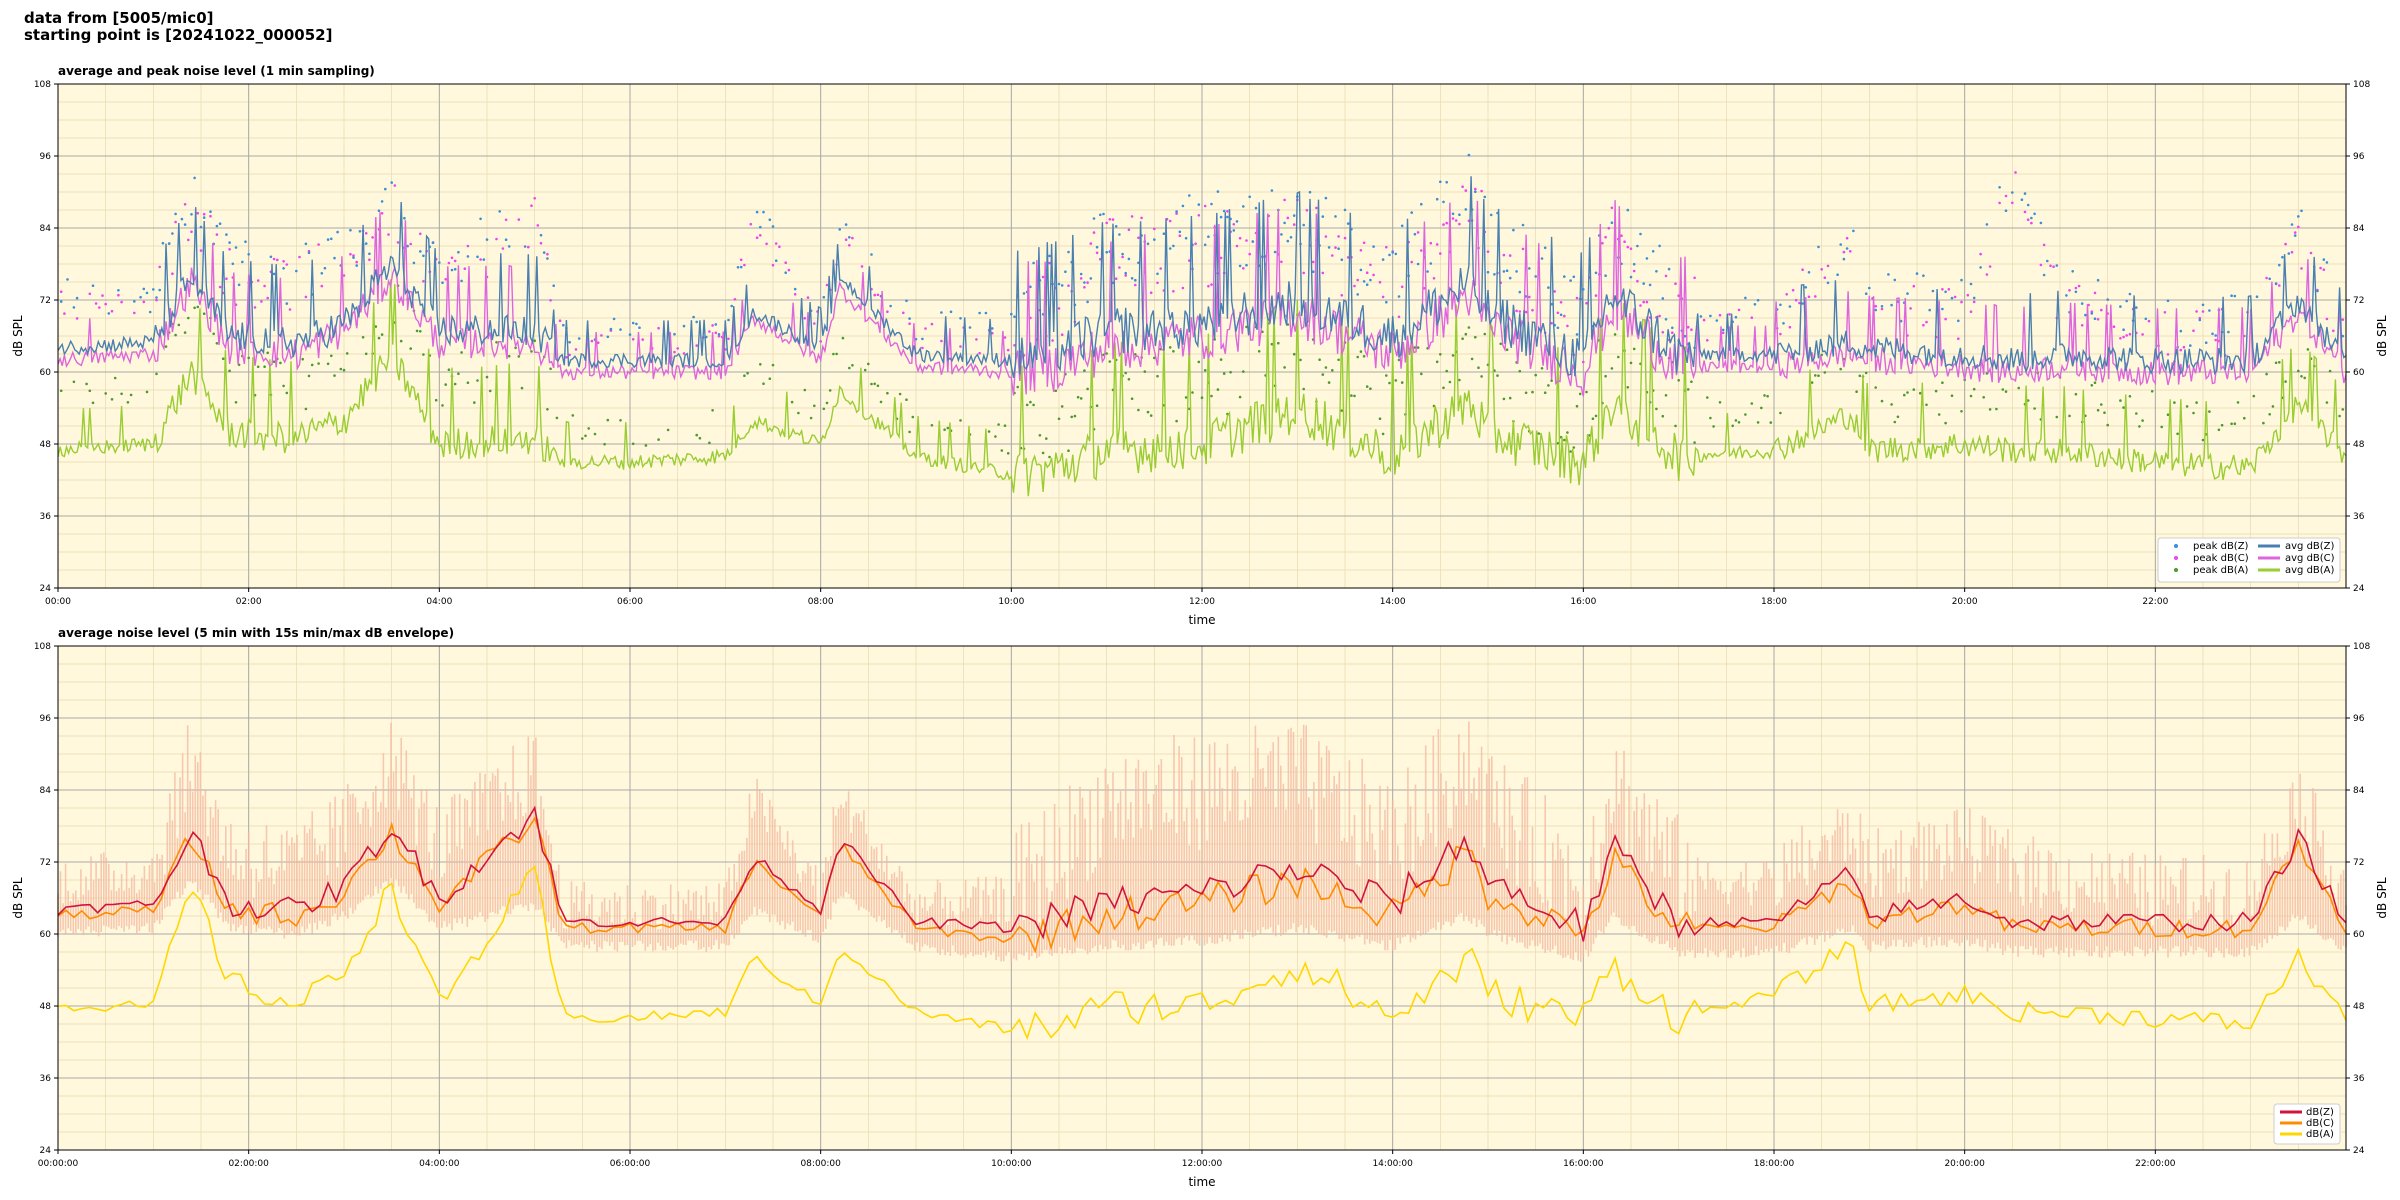 The height and width of the screenshot is (1200, 2400). Describe the element at coordinates (46, 791) in the screenshot. I see `y-tick-label: 84` at that location.